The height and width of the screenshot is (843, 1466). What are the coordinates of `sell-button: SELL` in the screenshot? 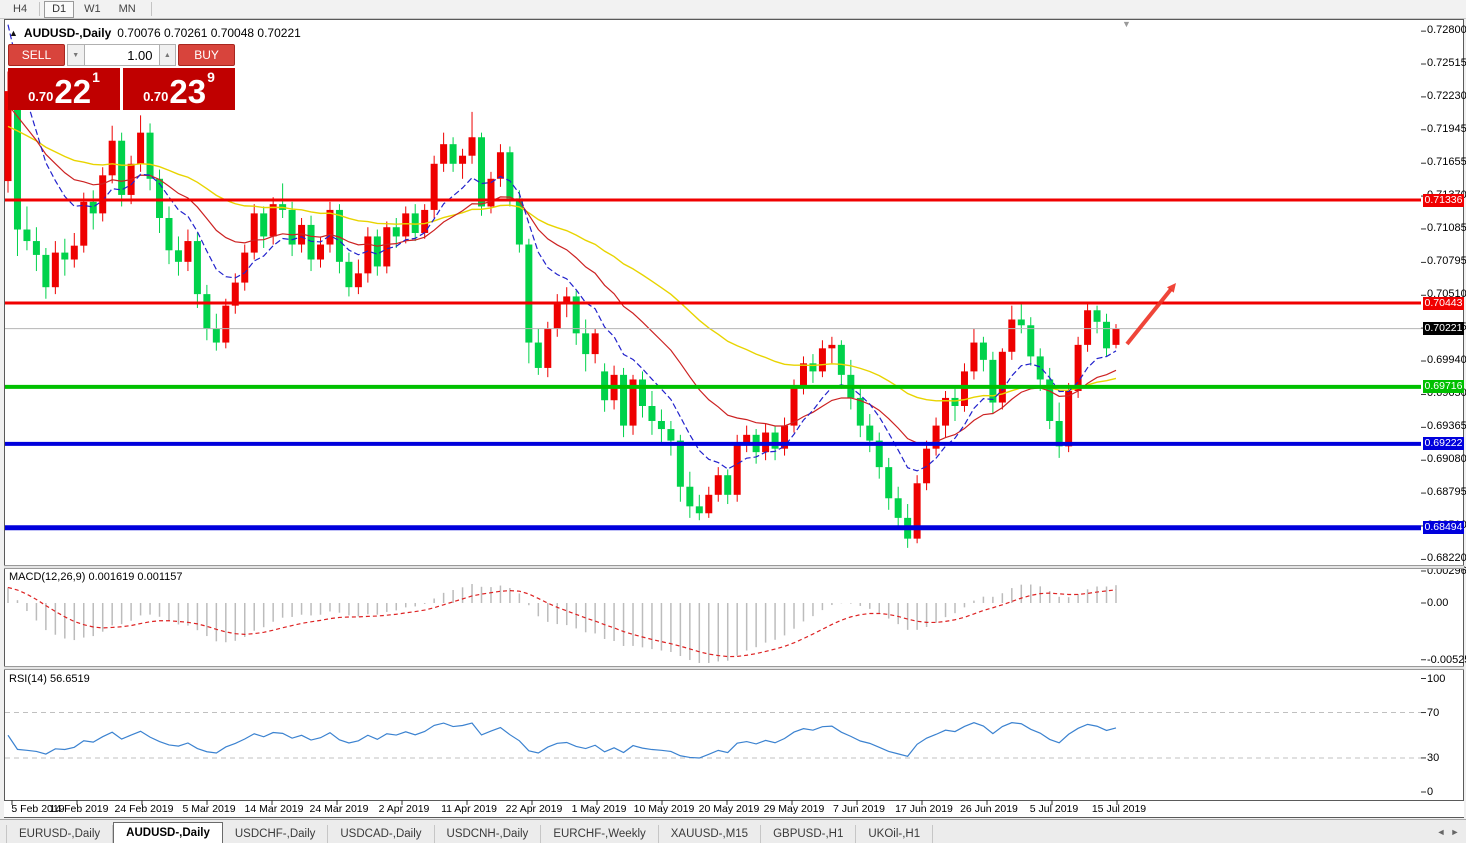 It's located at (36, 55).